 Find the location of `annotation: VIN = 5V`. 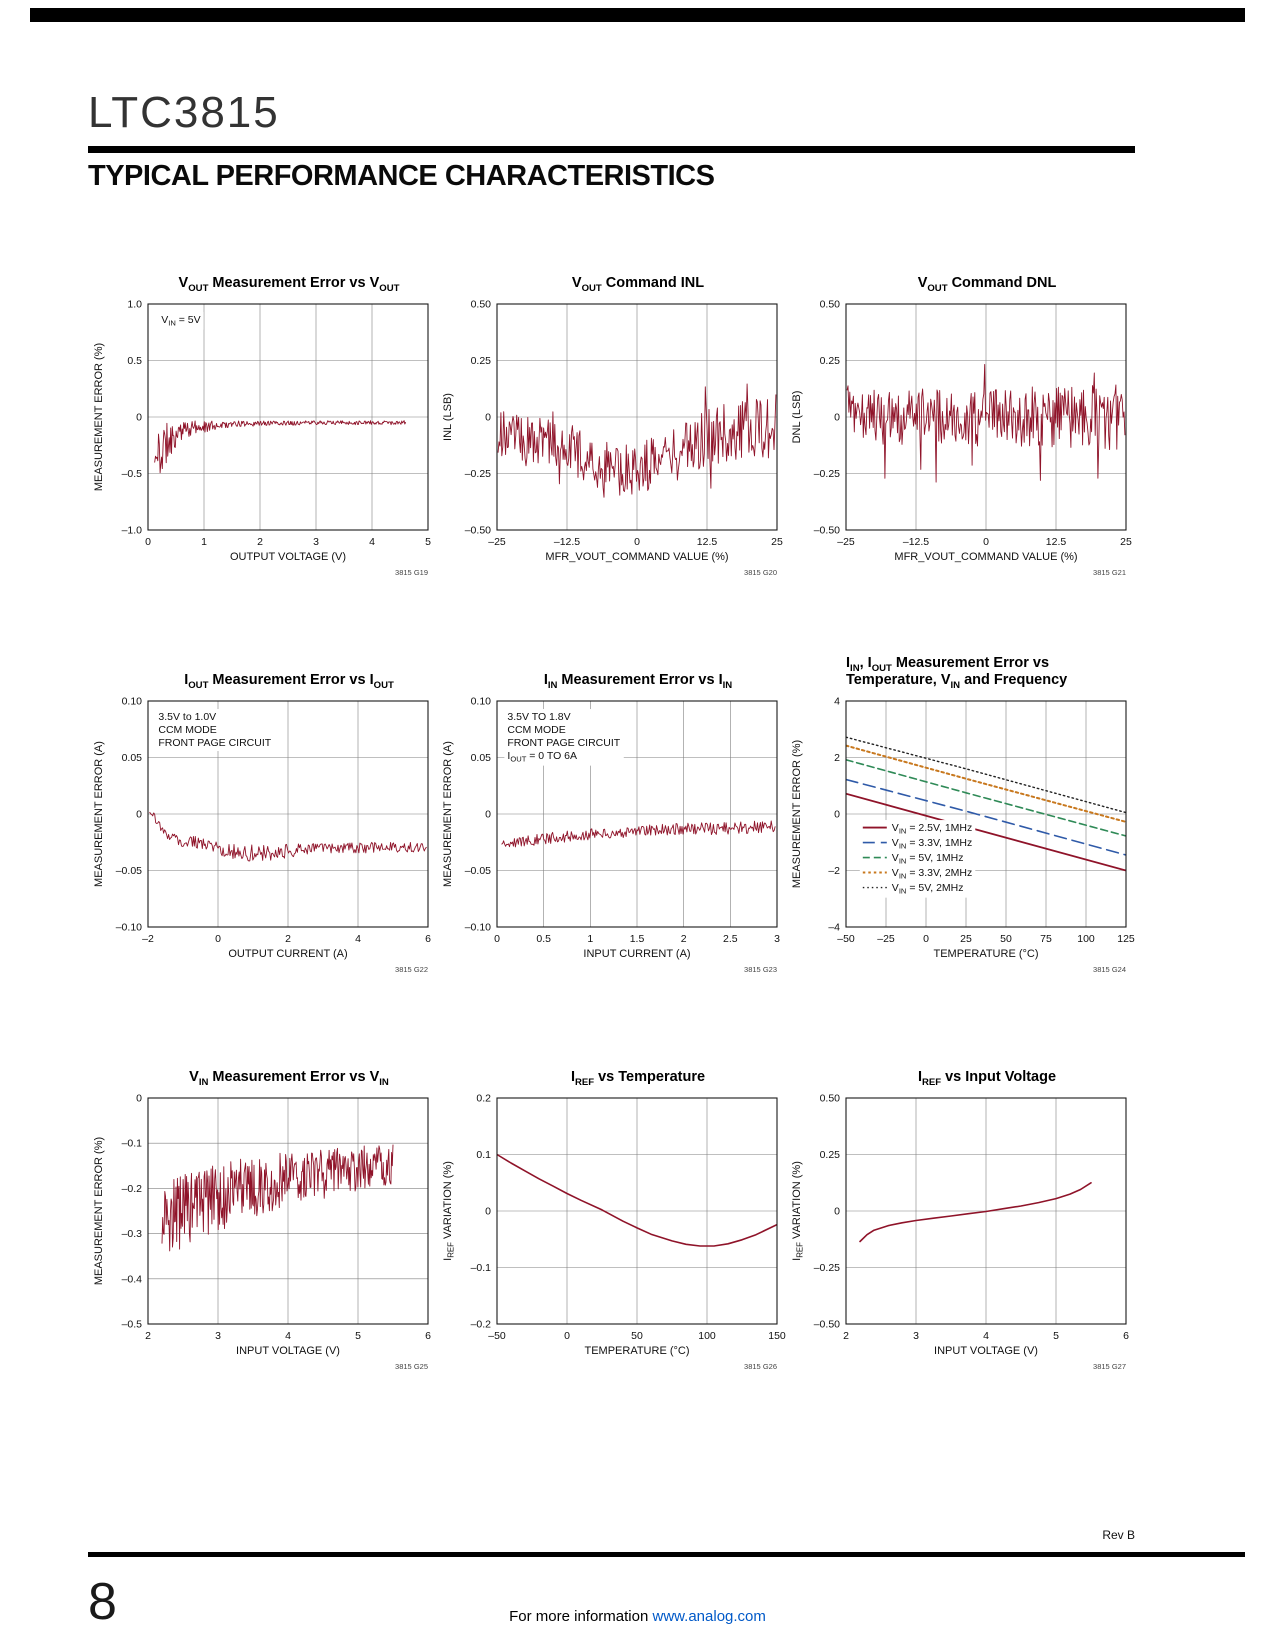

annotation: VIN = 5V is located at coordinates (181, 321).